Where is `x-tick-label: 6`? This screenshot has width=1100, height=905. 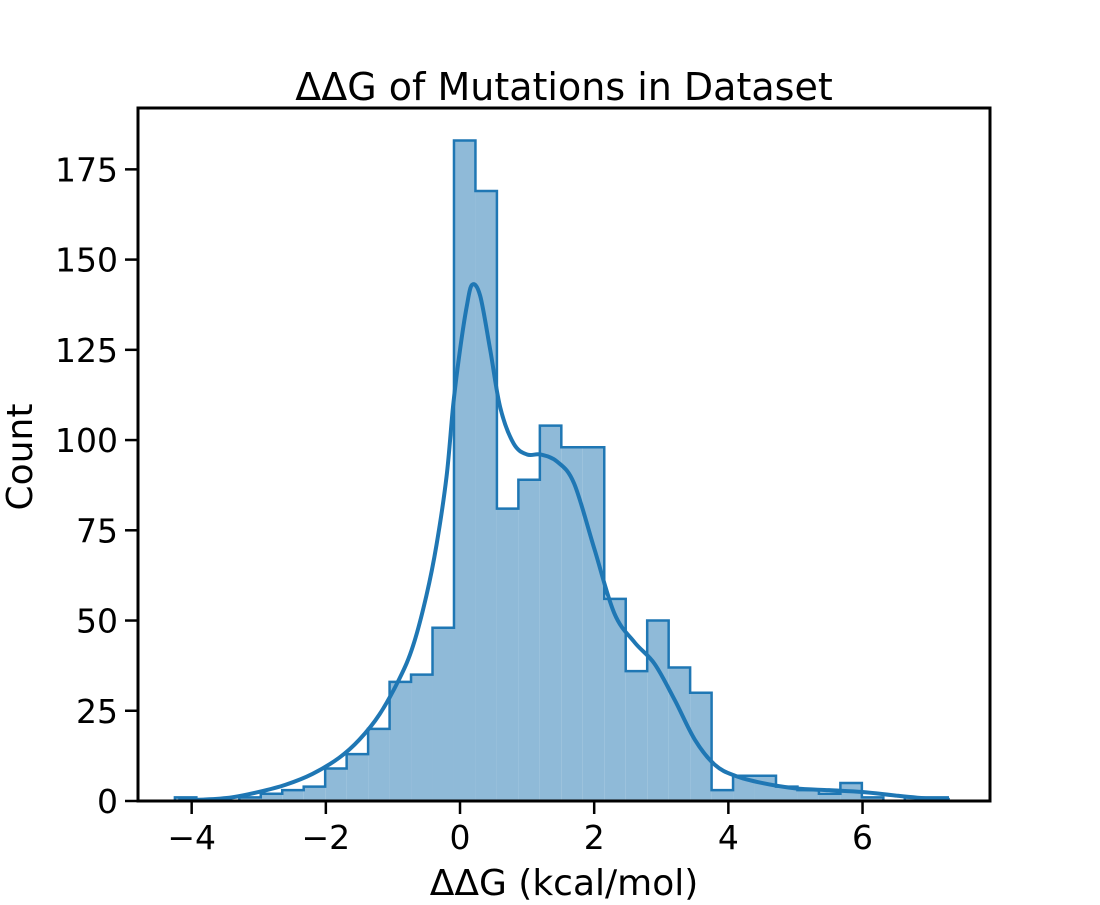
x-tick-label: 6 is located at coordinates (862, 837).